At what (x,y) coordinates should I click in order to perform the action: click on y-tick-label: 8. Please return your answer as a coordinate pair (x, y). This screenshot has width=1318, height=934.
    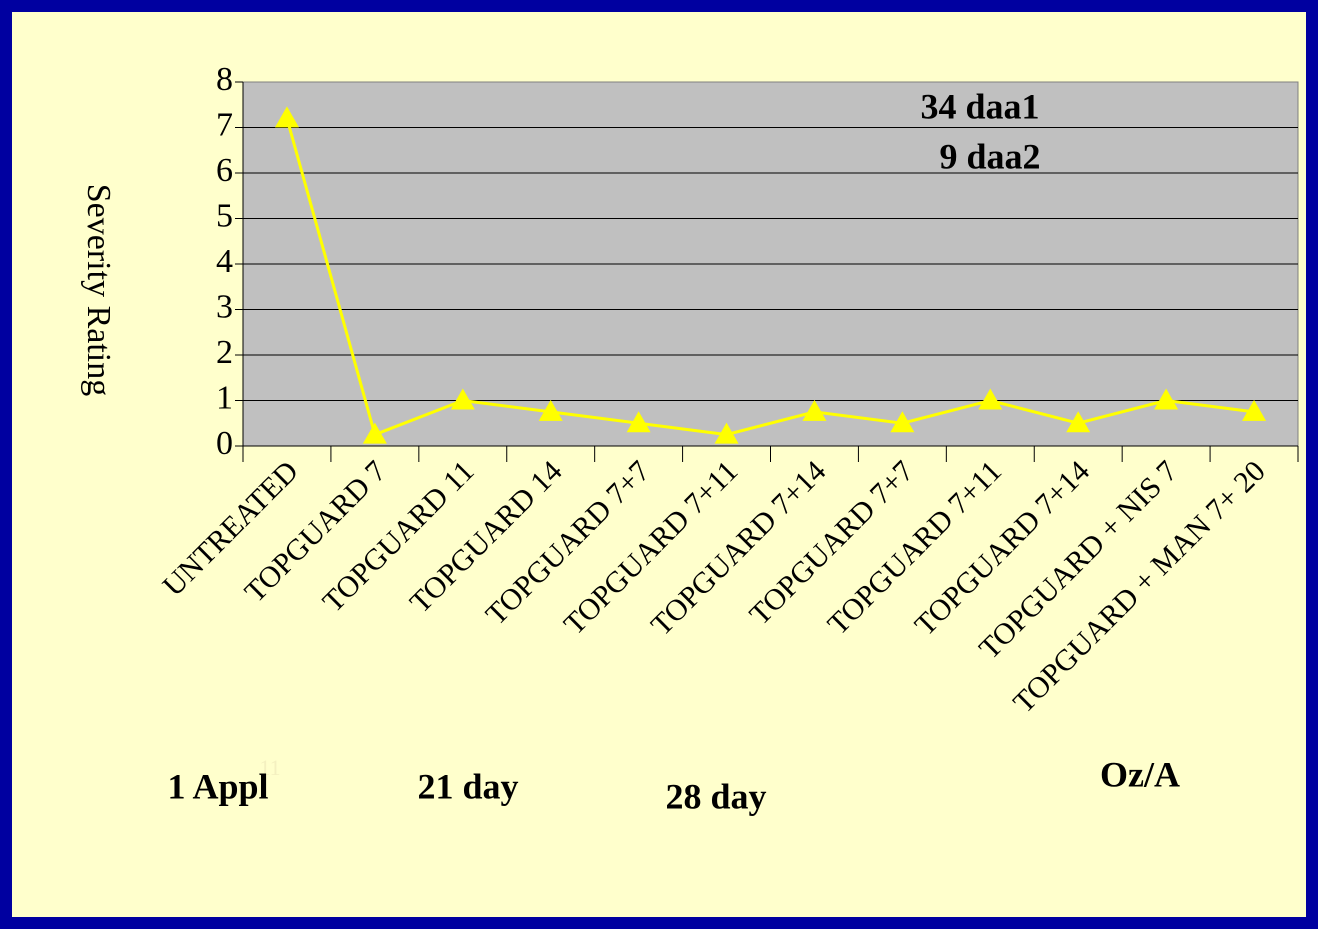
    Looking at the image, I should click on (224, 79).